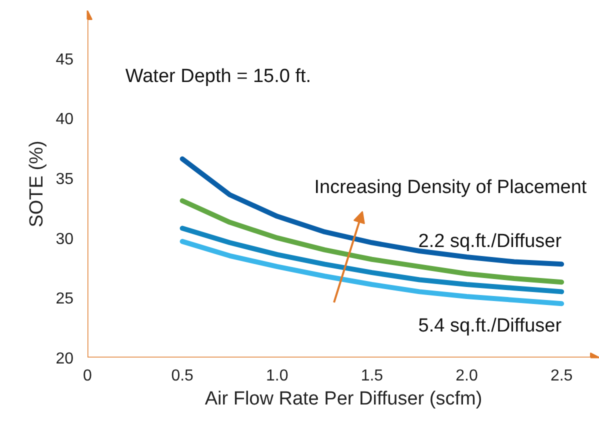  What do you see at coordinates (65, 179) in the screenshot?
I see `y-tick-label: 35` at bounding box center [65, 179].